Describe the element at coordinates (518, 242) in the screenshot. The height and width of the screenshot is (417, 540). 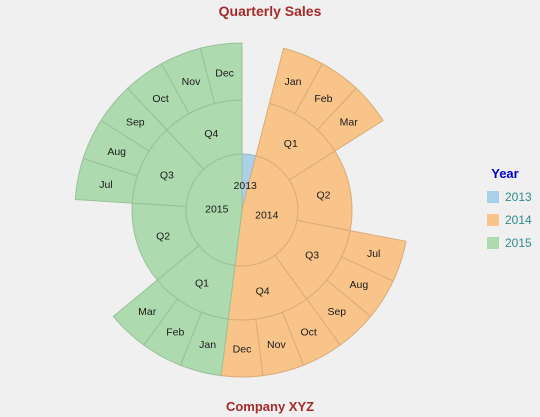
I see `legend-label-2015: 2015` at that location.